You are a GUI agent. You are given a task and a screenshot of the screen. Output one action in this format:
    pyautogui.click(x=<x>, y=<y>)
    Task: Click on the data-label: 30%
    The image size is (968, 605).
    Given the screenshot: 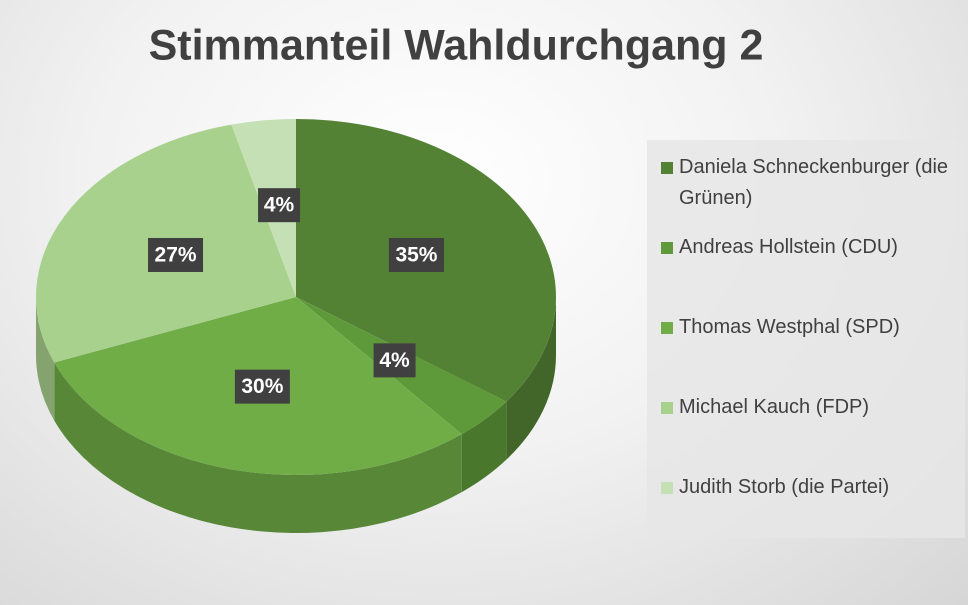 What is the action you would take?
    pyautogui.click(x=262, y=386)
    